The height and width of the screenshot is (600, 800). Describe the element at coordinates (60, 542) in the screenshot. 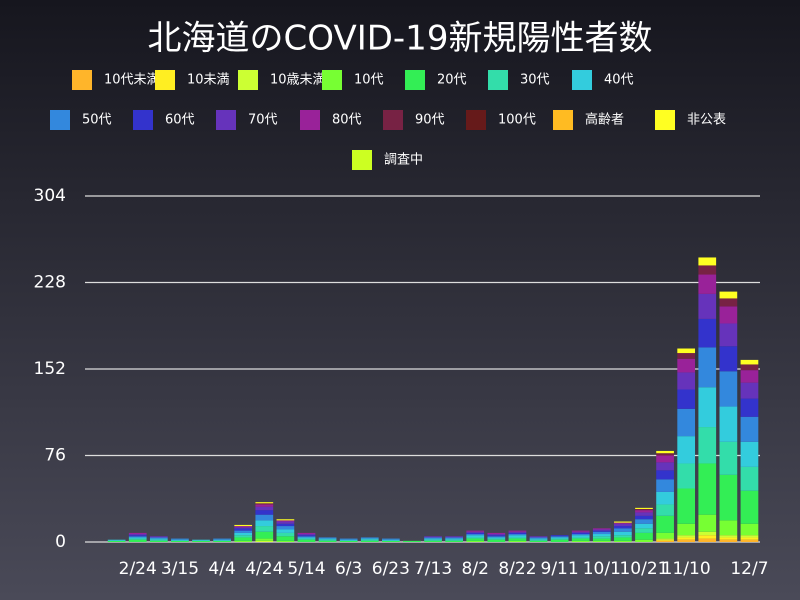

I see `y-tick-label: 0` at that location.